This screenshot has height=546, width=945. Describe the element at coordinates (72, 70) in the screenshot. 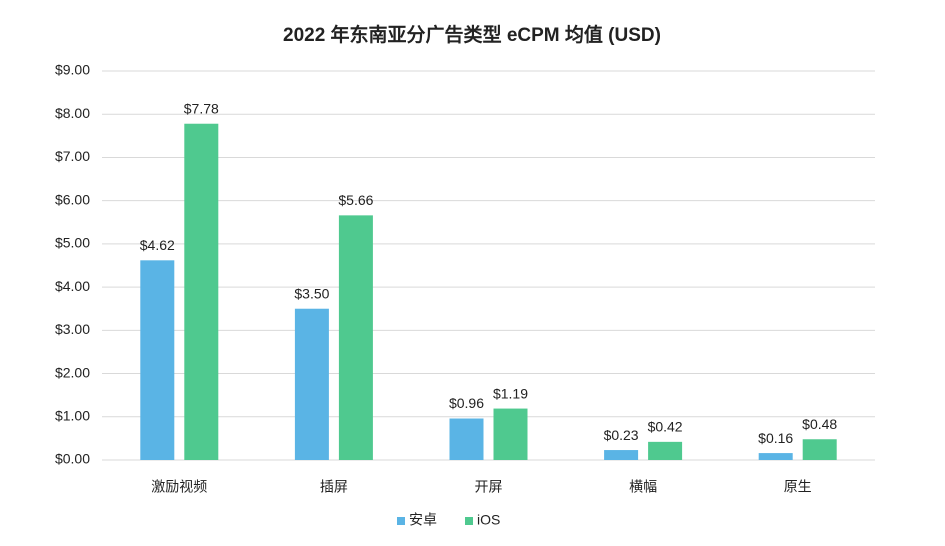

I see `y-tick-label: $9.00` at that location.